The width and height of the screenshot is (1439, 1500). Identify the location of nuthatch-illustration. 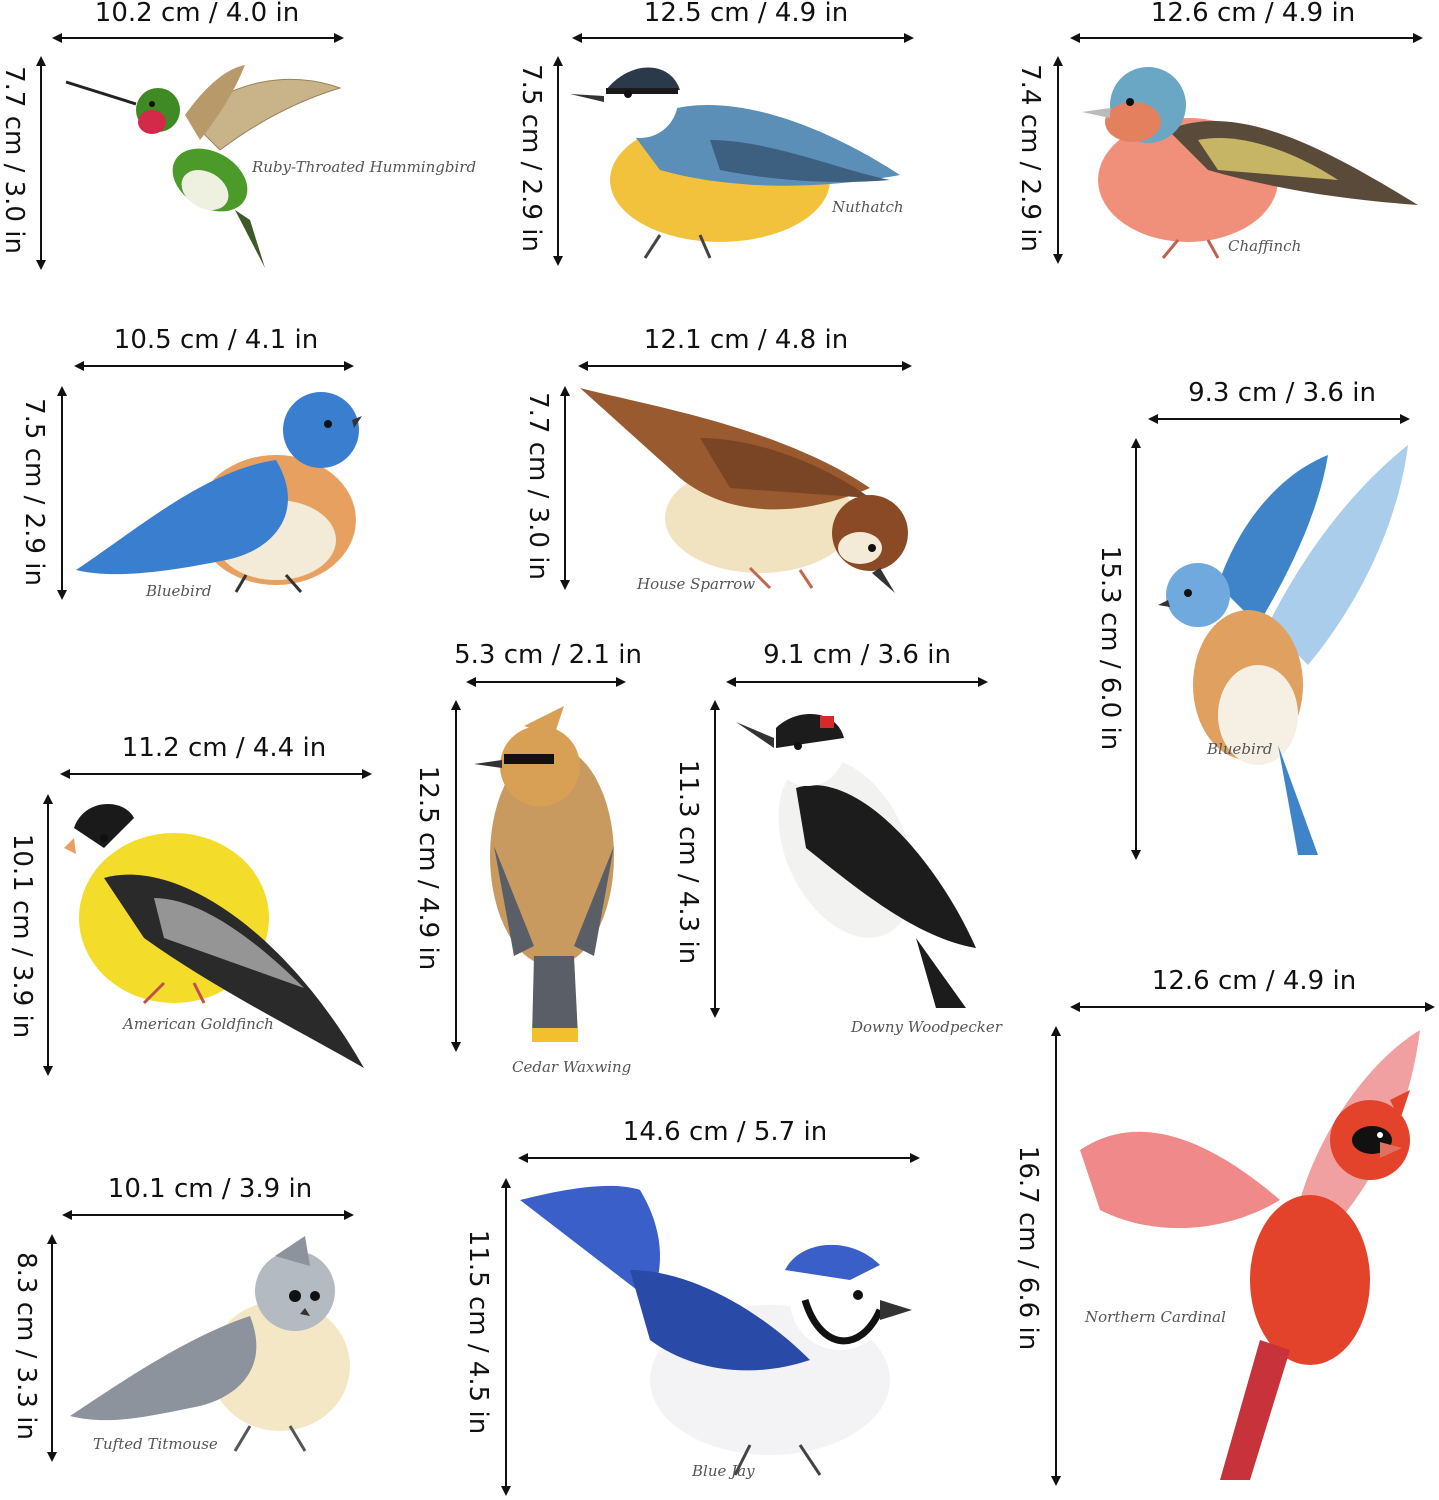
(735, 160).